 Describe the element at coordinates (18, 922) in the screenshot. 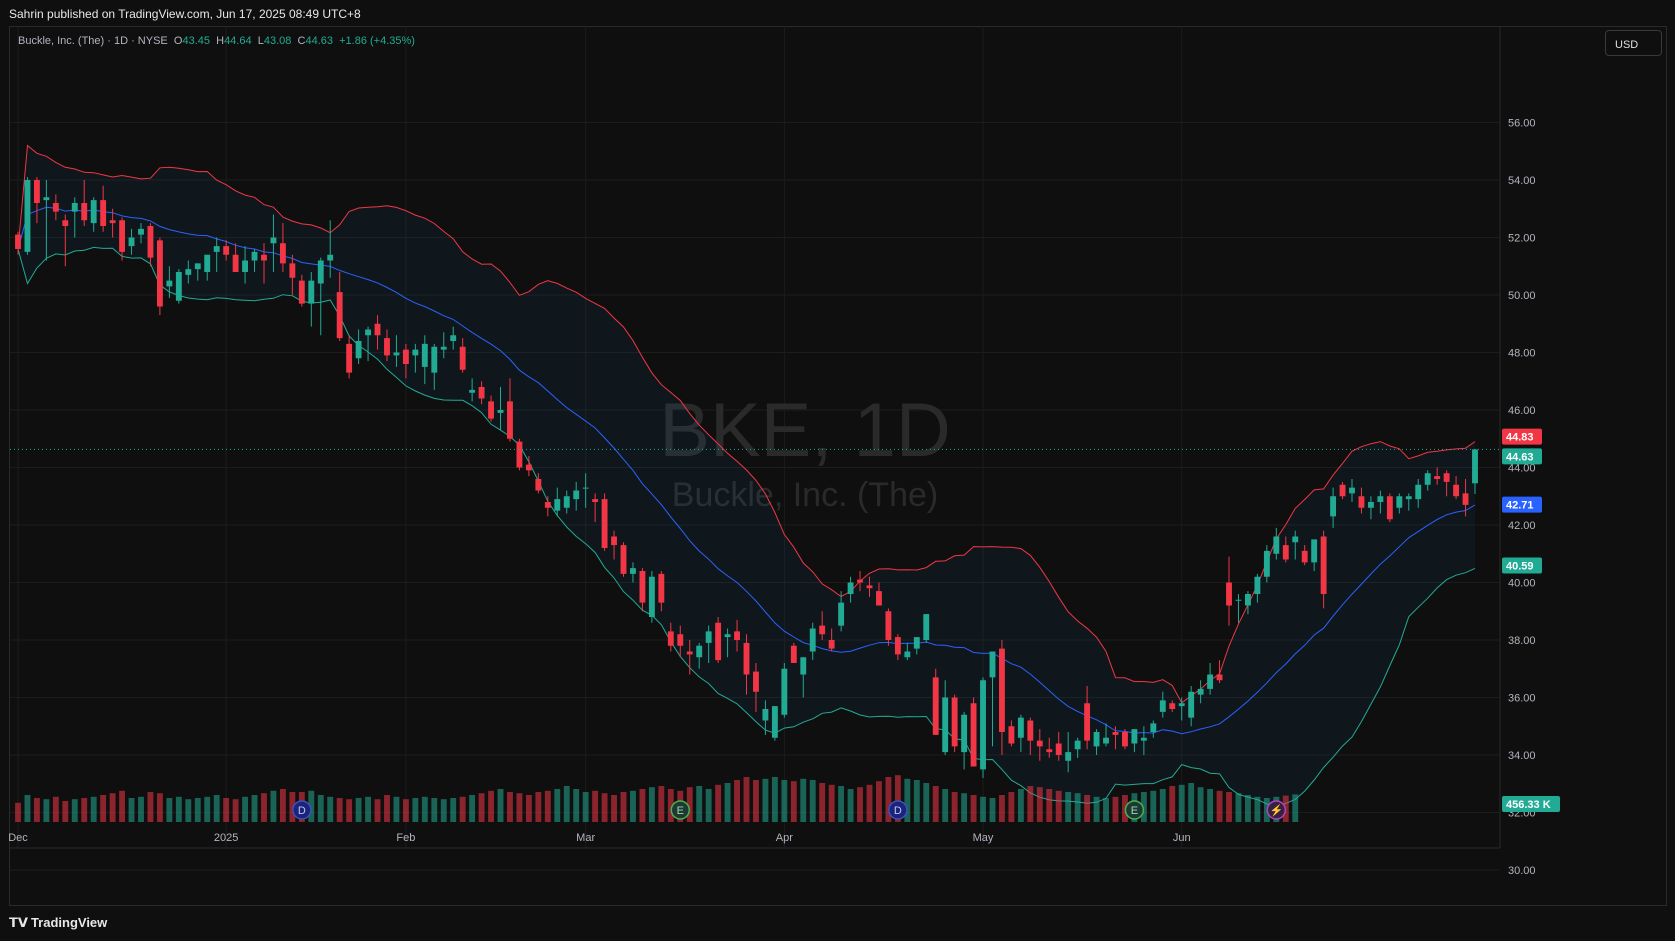

I see `tradingview-icon: 𝗧𝗩` at that location.